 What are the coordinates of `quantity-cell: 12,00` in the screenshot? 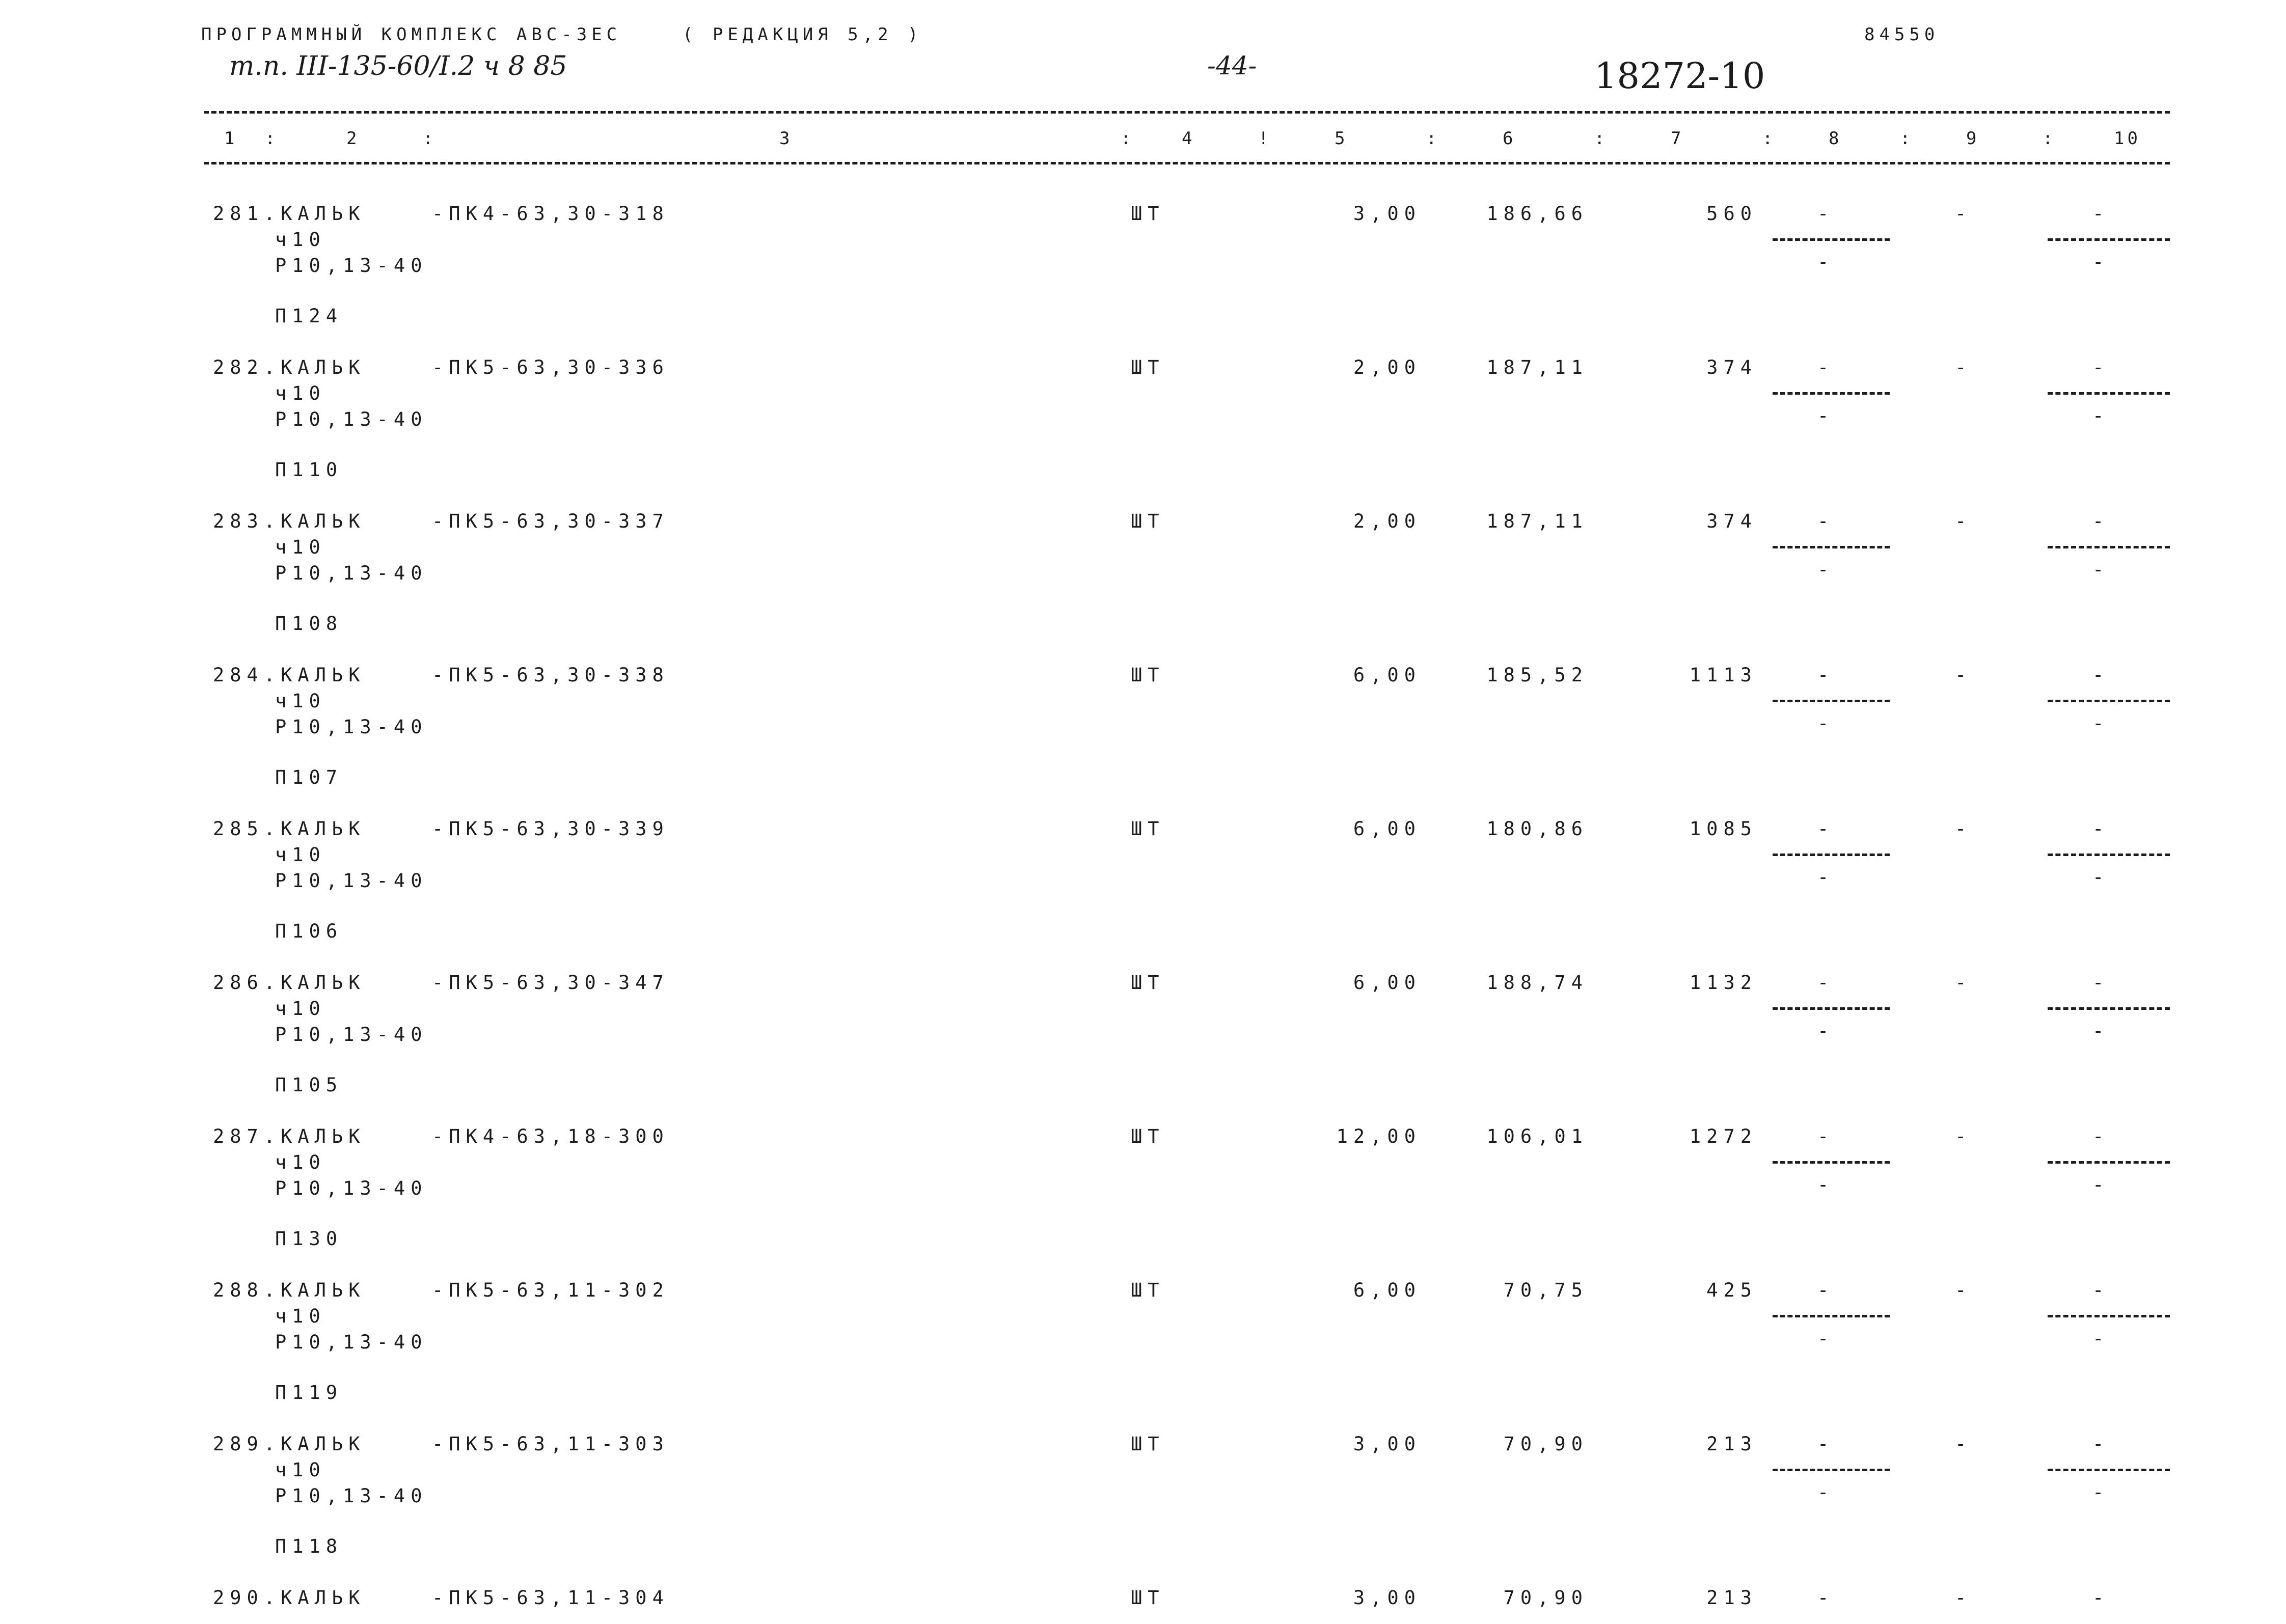 It's located at (1378, 1136).